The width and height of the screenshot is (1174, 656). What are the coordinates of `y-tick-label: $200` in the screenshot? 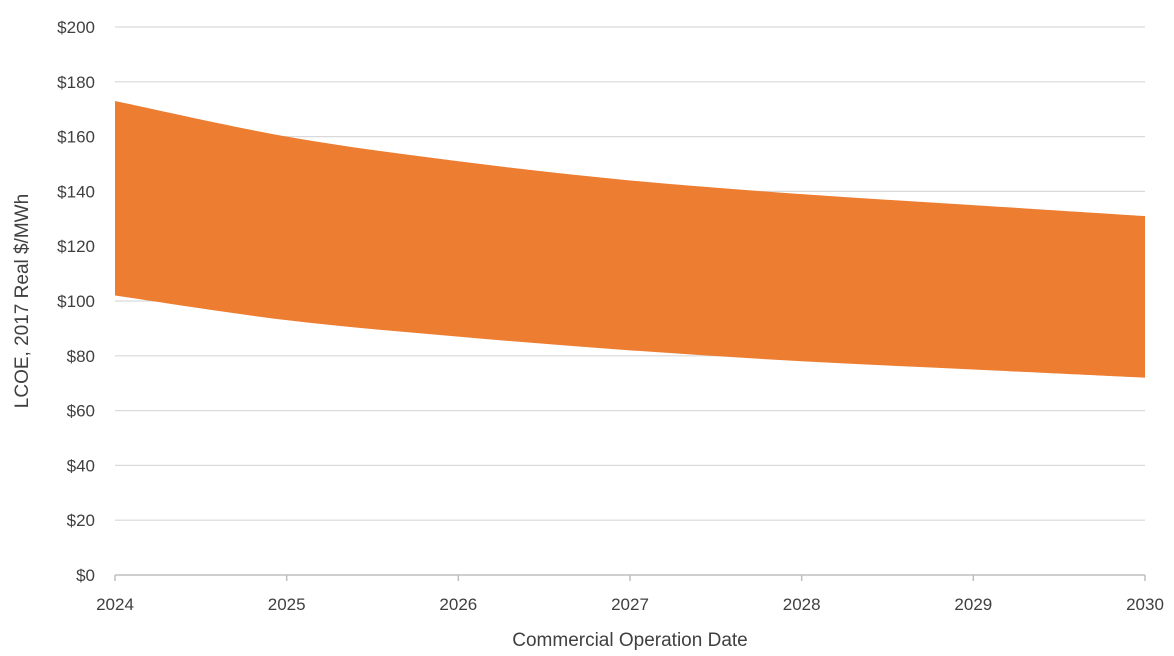 It's located at (76, 27).